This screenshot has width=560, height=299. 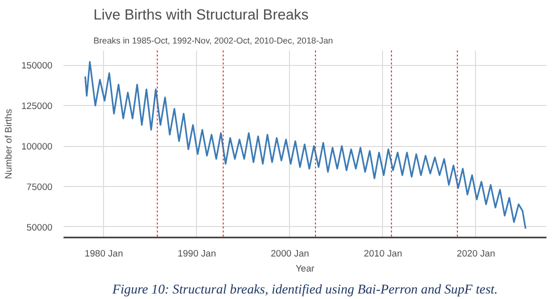 I want to click on caption: Figure 10: Structural breaks, identified using Bai-Perron and SupF test., so click(x=304, y=289).